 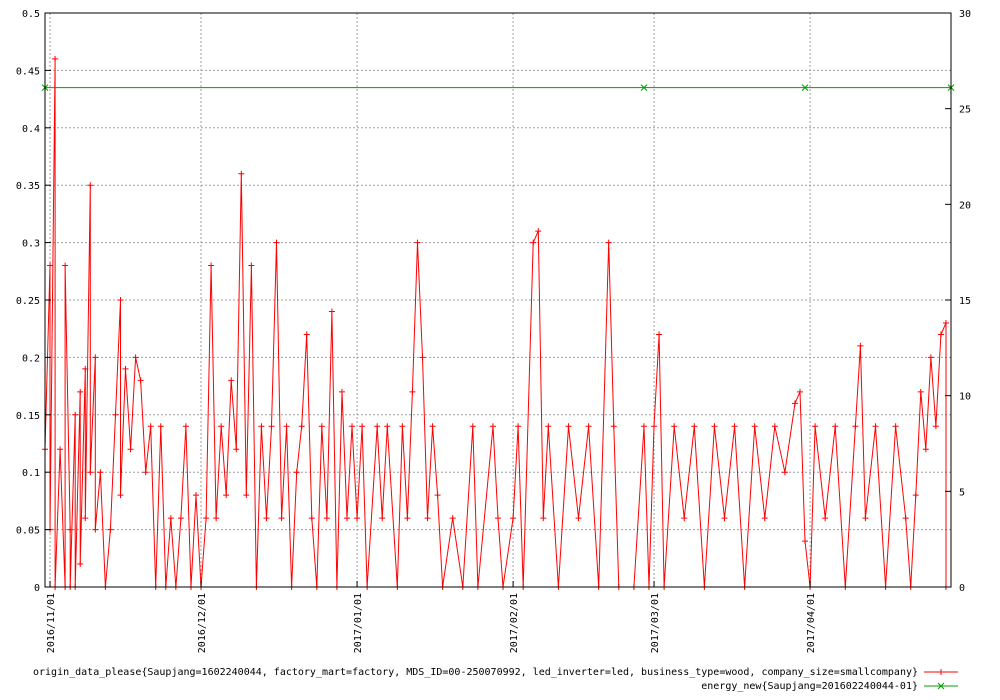 I want to click on y-tick-label: 0.15, so click(x=28, y=416).